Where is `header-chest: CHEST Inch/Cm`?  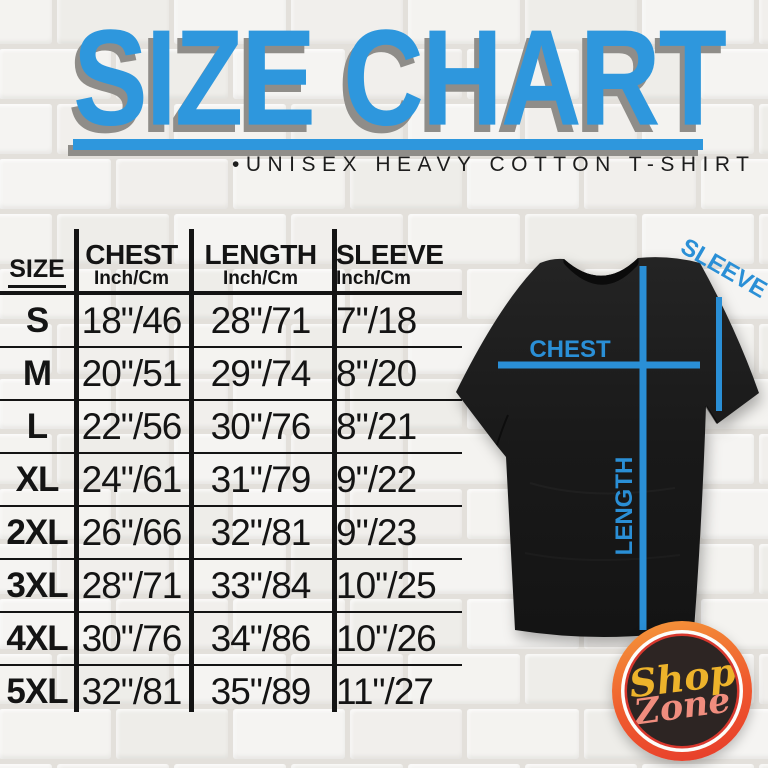 header-chest: CHEST Inch/Cm is located at coordinates (131, 264).